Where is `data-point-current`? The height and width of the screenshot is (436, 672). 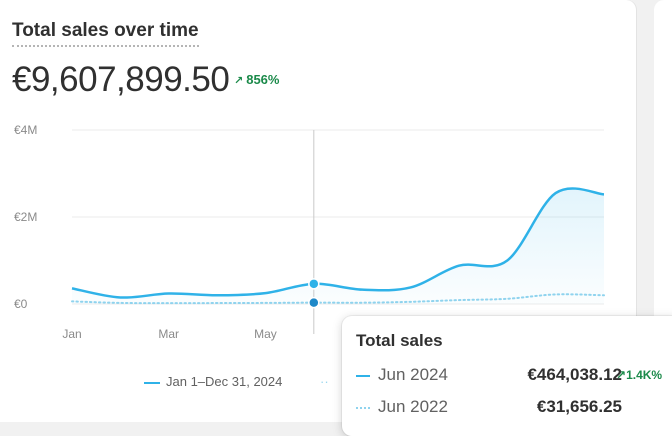 data-point-current is located at coordinates (314, 284).